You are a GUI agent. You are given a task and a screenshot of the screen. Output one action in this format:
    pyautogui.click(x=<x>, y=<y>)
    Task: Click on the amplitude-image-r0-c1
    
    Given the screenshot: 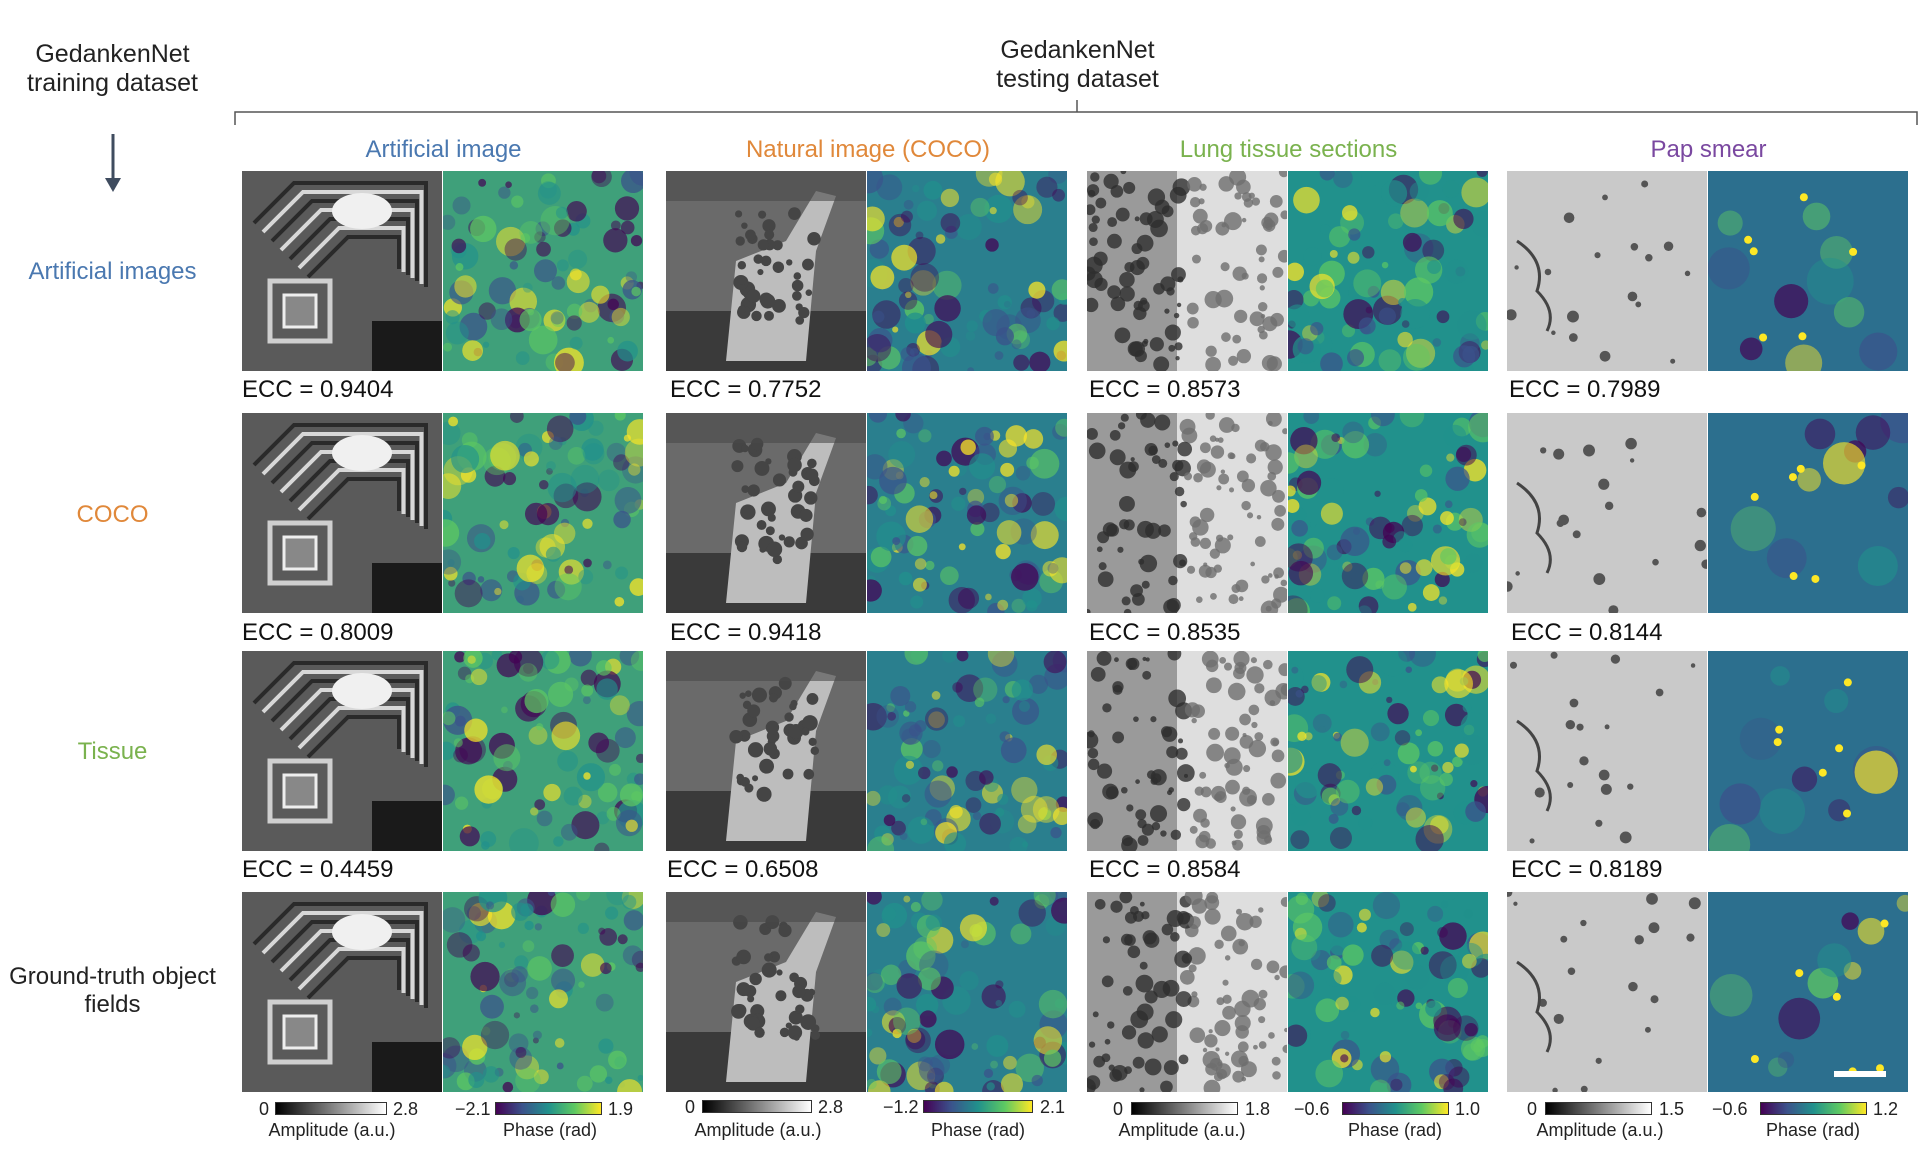 What is the action you would take?
    pyautogui.click(x=766, y=271)
    